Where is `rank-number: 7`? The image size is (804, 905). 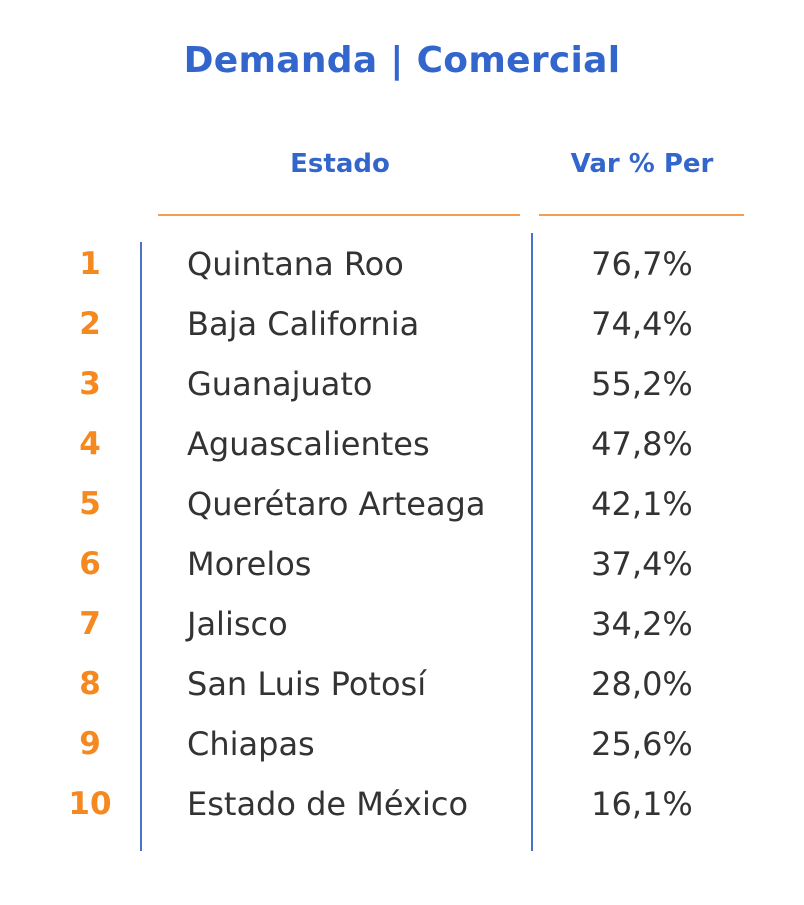 rank-number: 7 is located at coordinates (90, 624).